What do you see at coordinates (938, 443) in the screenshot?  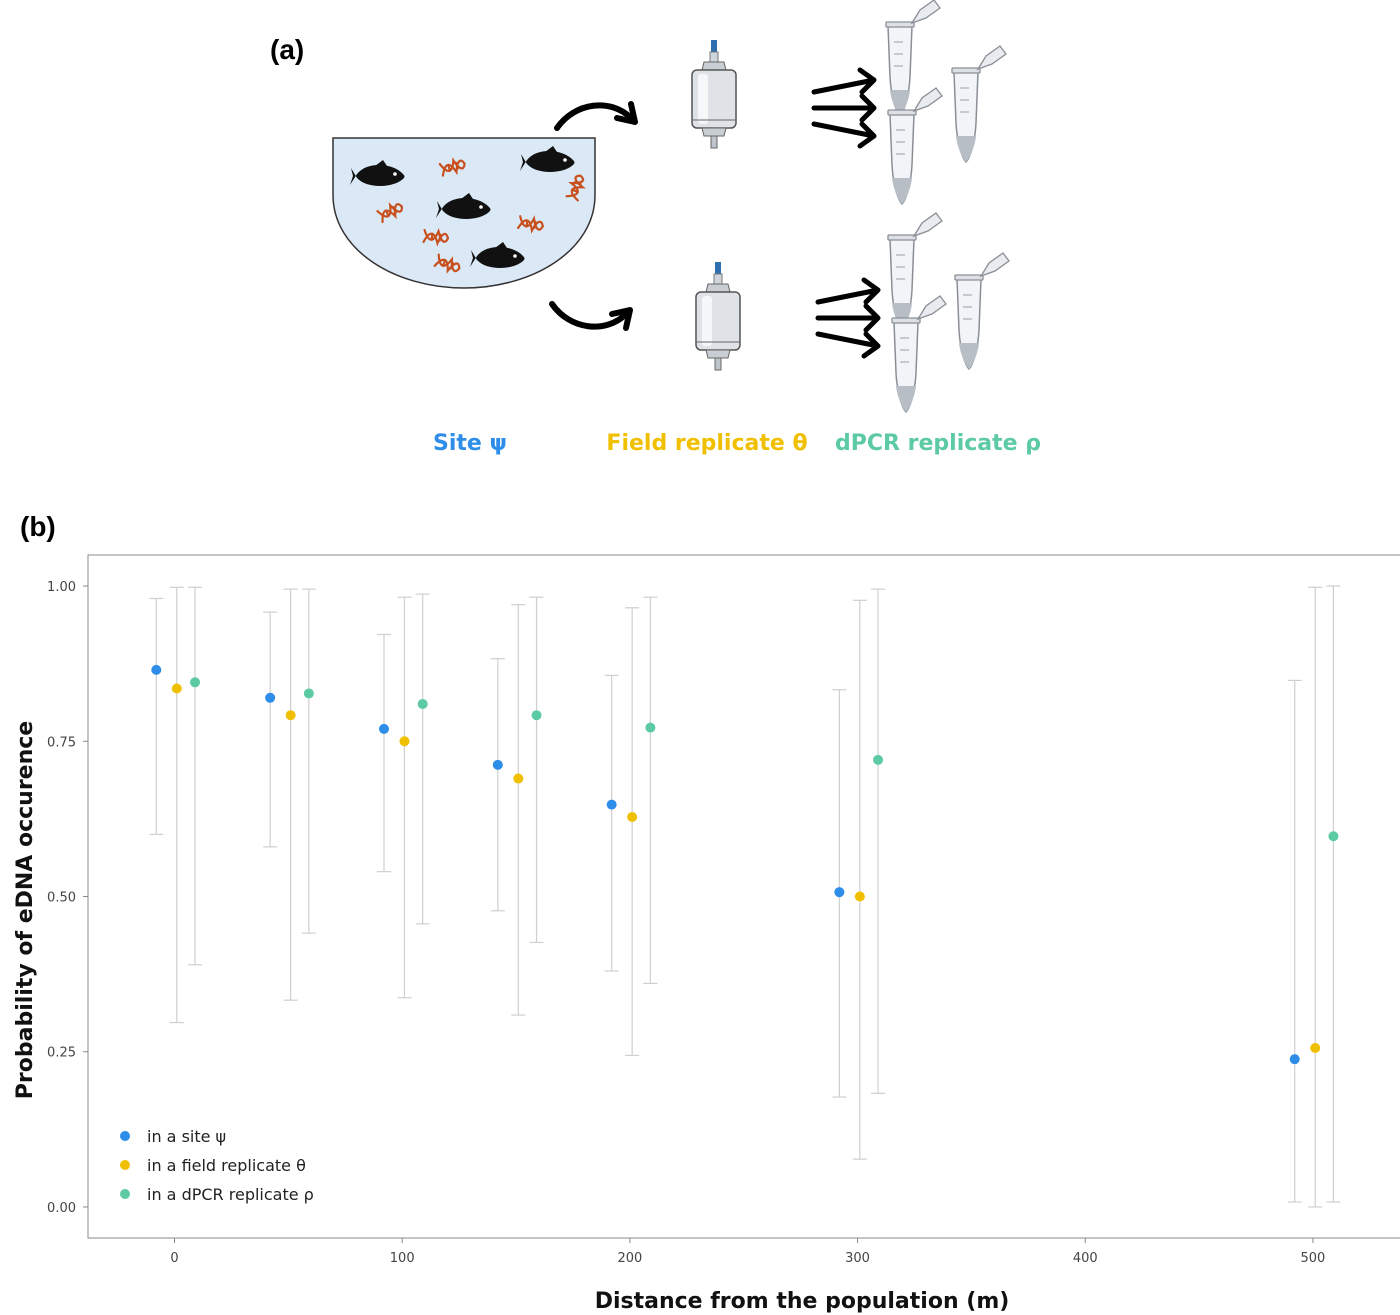 I see `dpcr-replicate-label: dPCR replicate ρ` at bounding box center [938, 443].